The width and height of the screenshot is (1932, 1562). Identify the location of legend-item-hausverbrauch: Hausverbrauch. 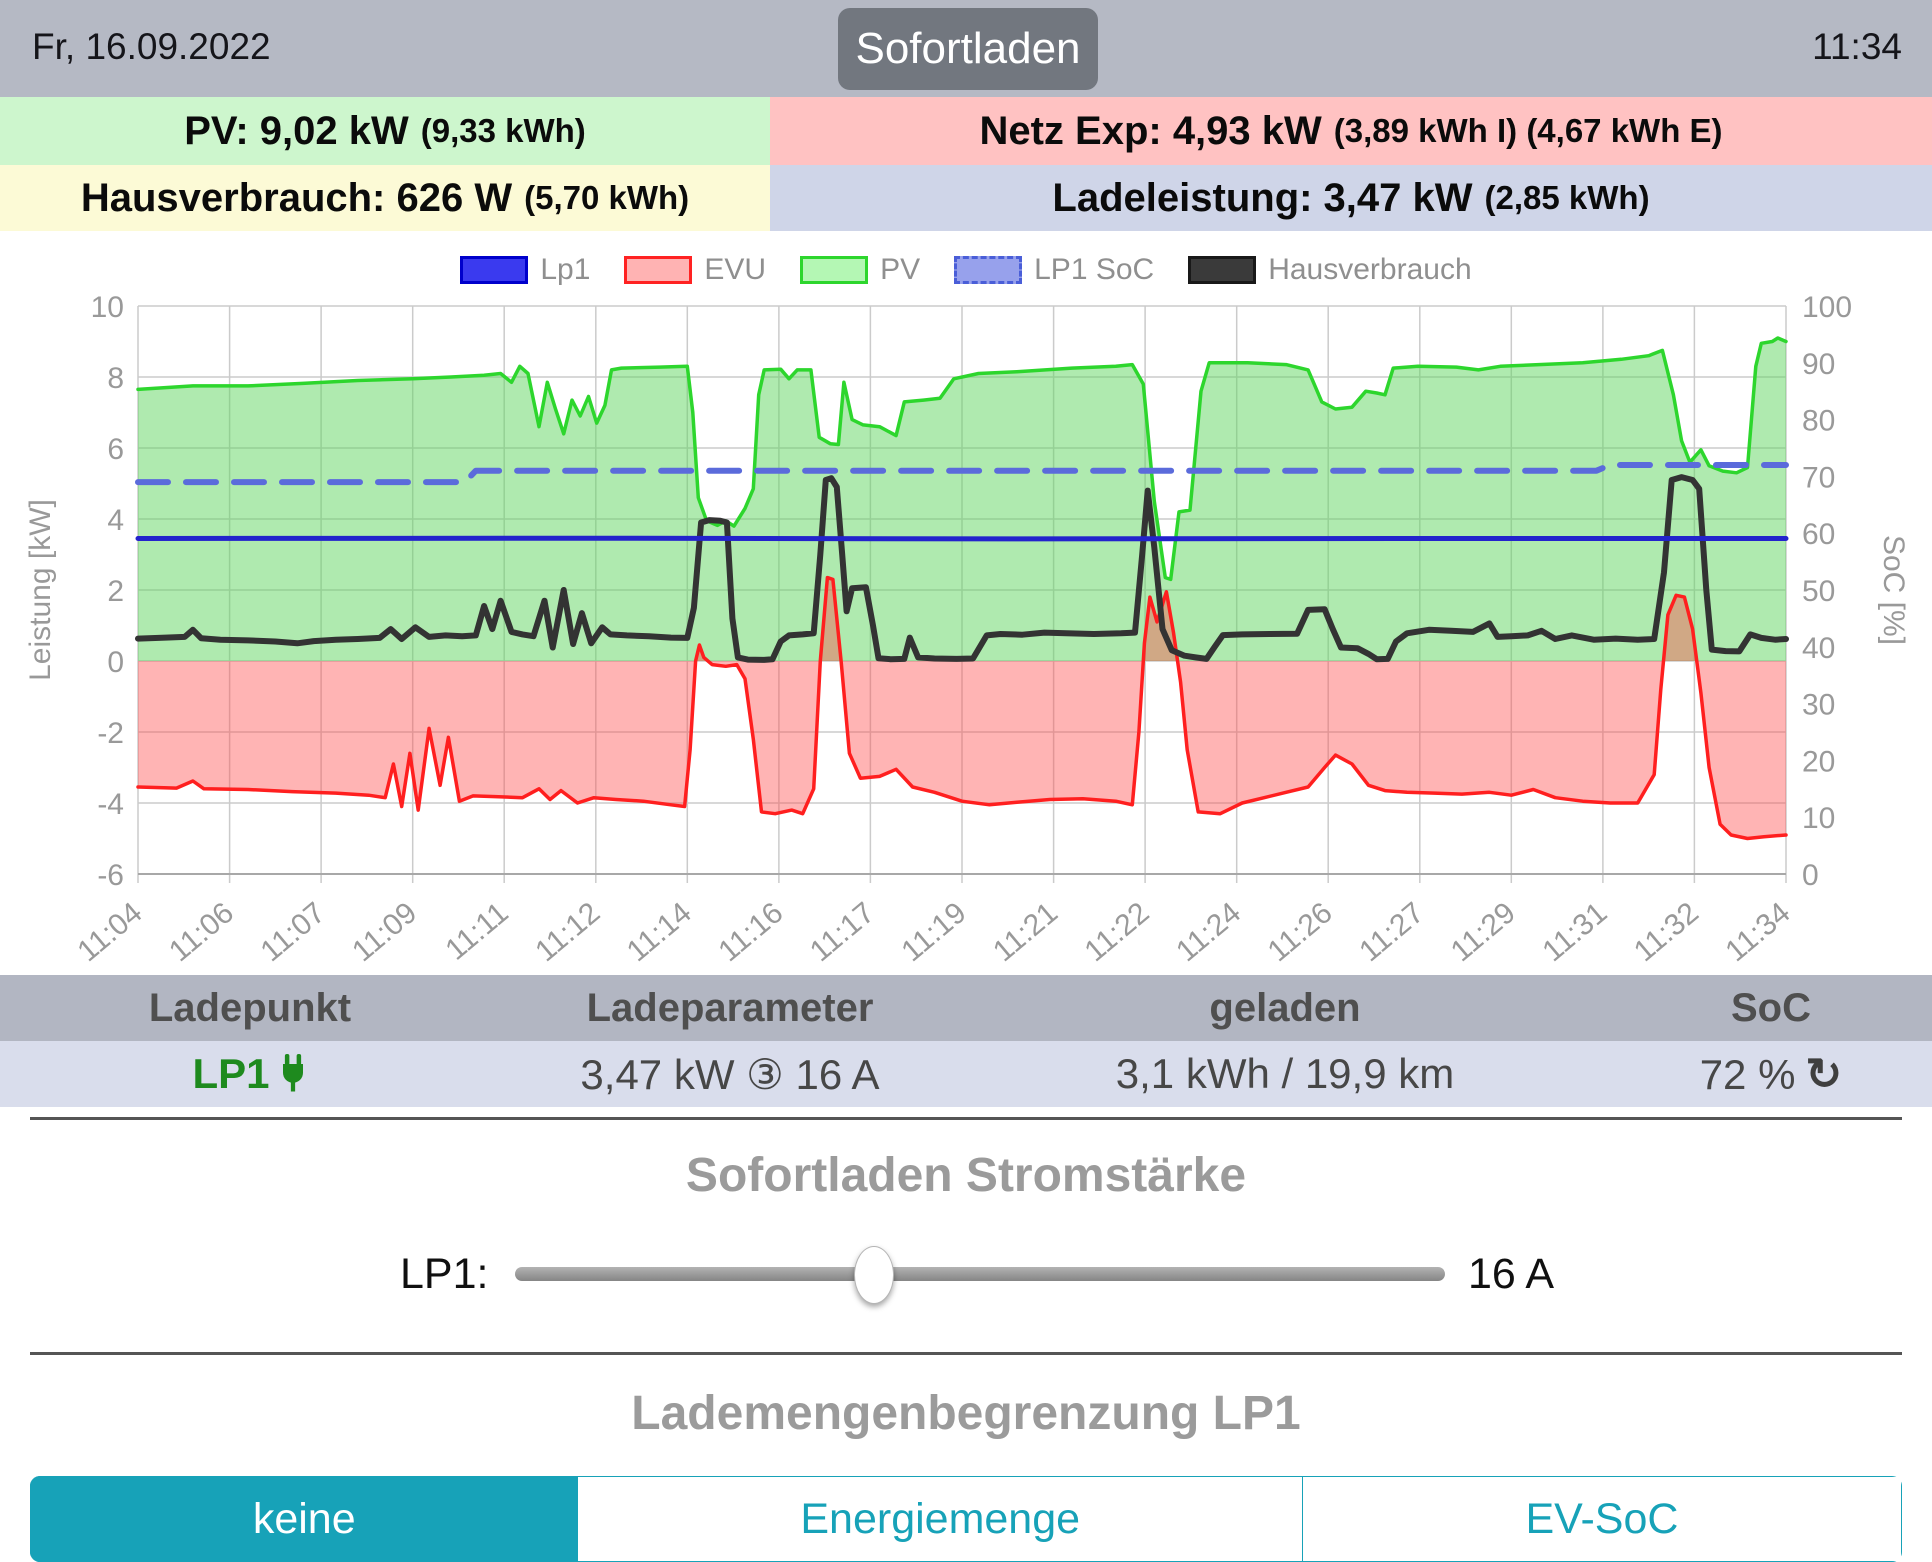
(1330, 270).